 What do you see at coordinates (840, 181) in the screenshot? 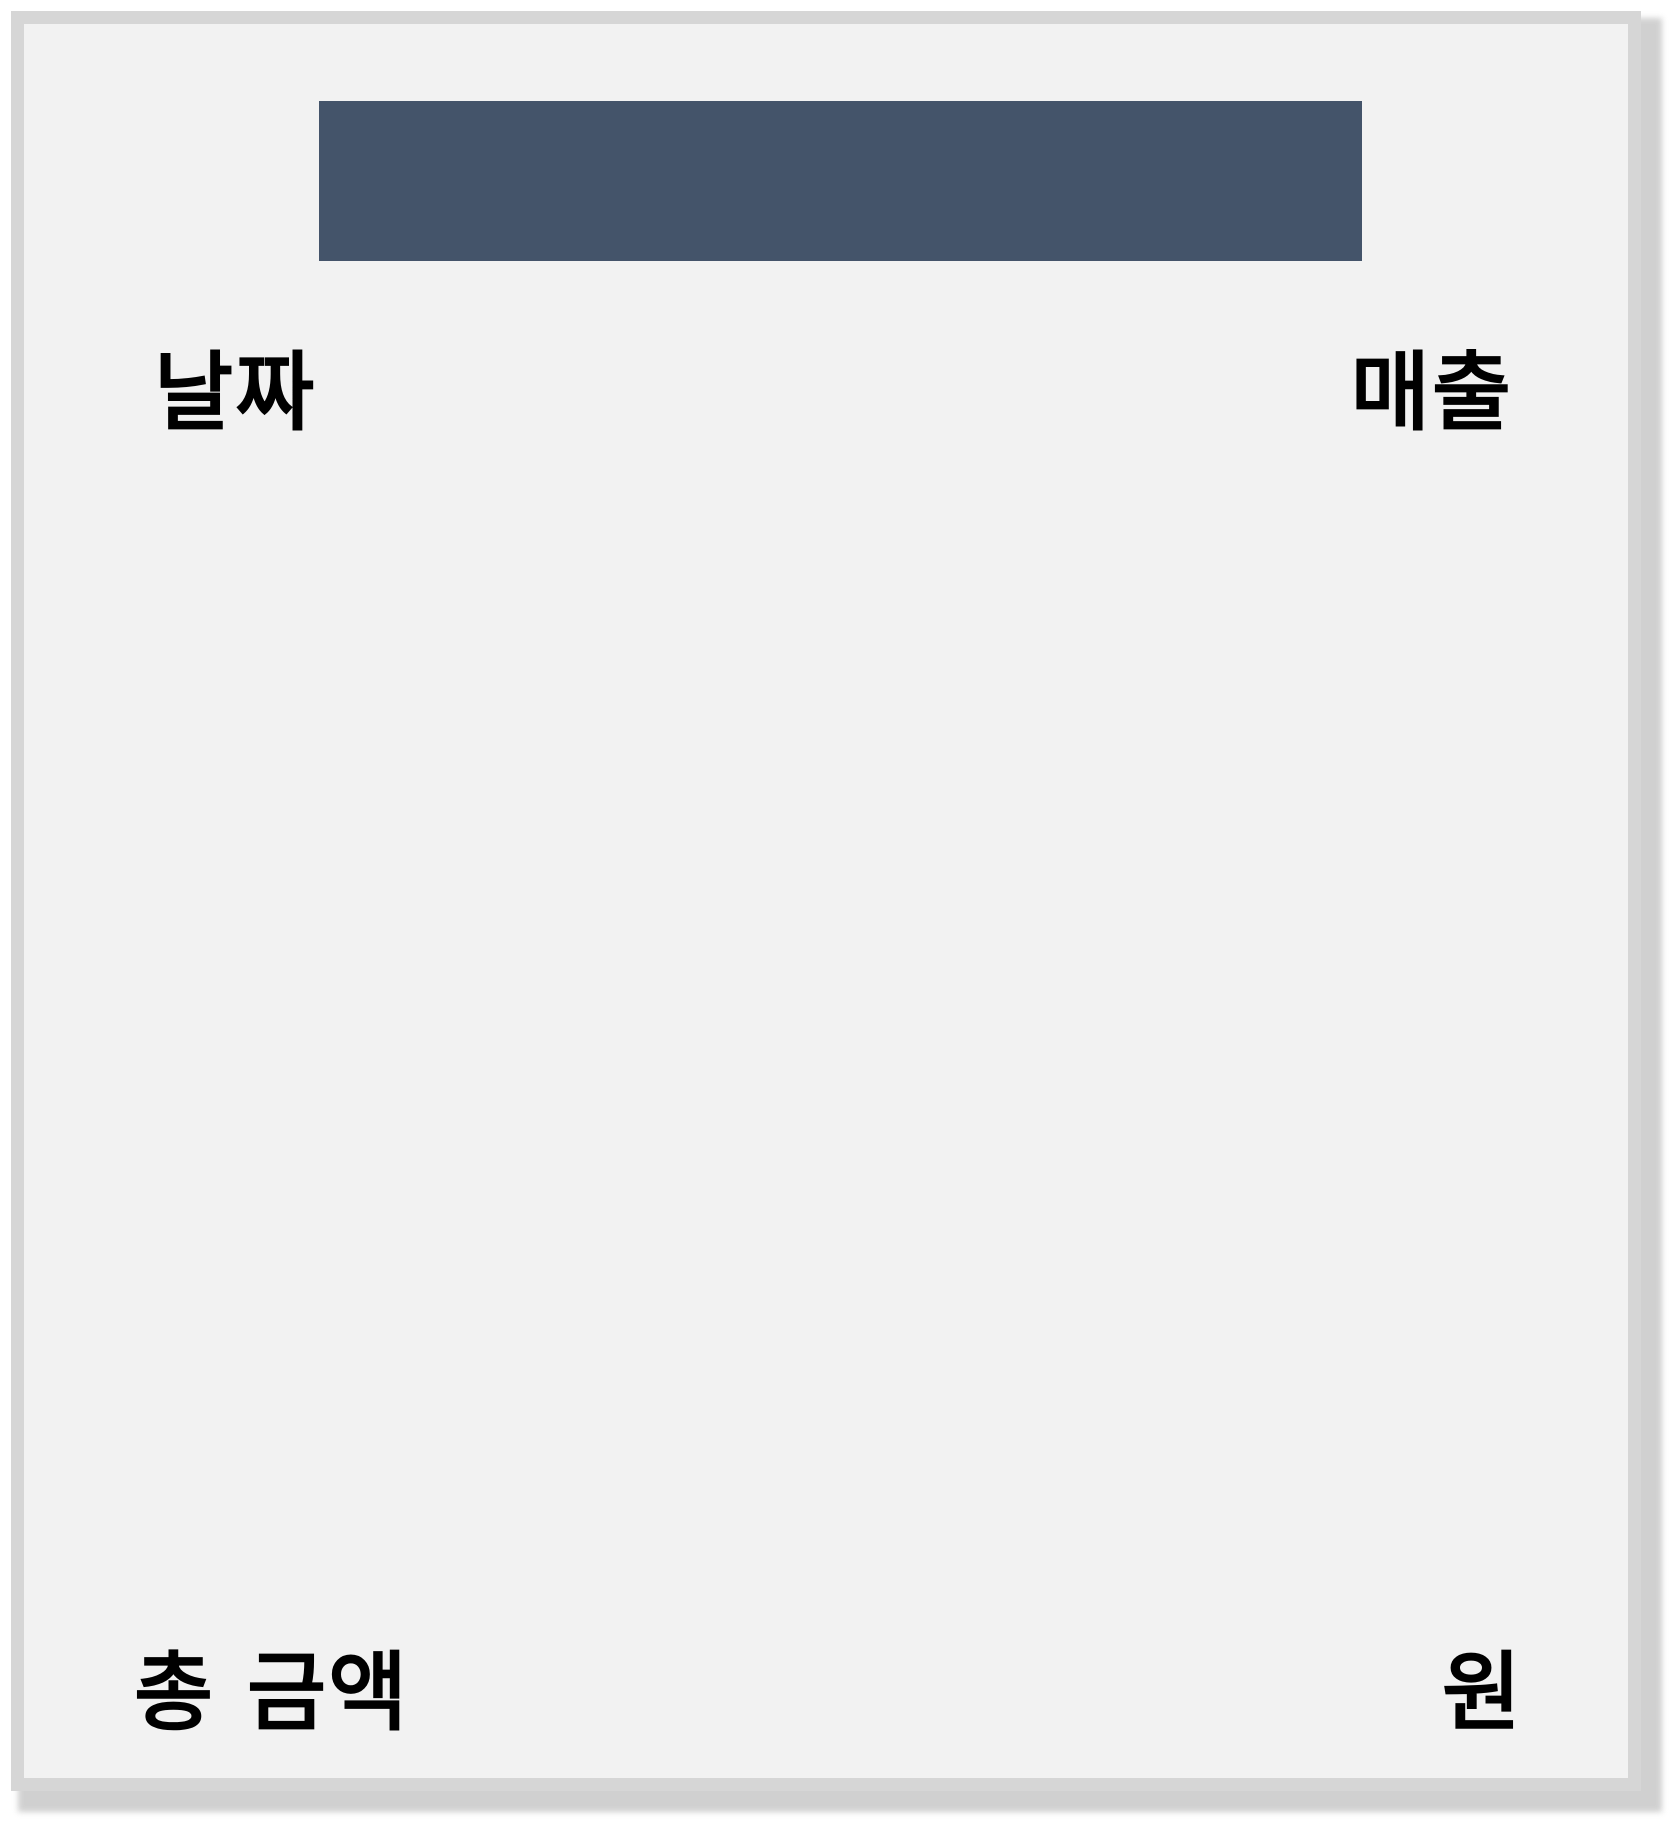
I see `title-bar` at bounding box center [840, 181].